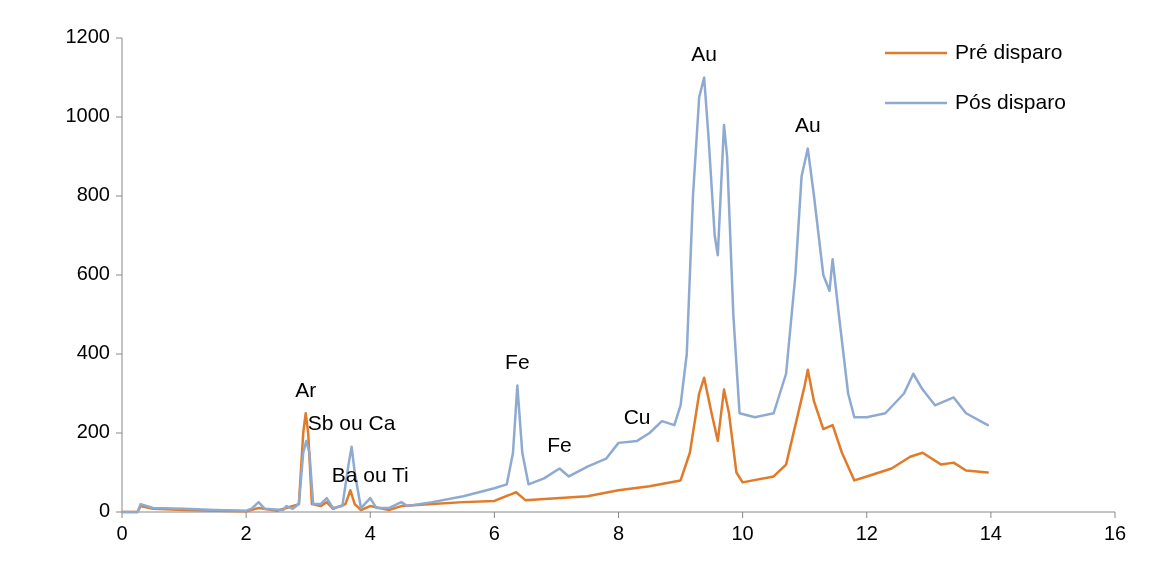 Image resolution: width=1153 pixels, height=581 pixels. What do you see at coordinates (637, 417) in the screenshot?
I see `annotation: Cu` at bounding box center [637, 417].